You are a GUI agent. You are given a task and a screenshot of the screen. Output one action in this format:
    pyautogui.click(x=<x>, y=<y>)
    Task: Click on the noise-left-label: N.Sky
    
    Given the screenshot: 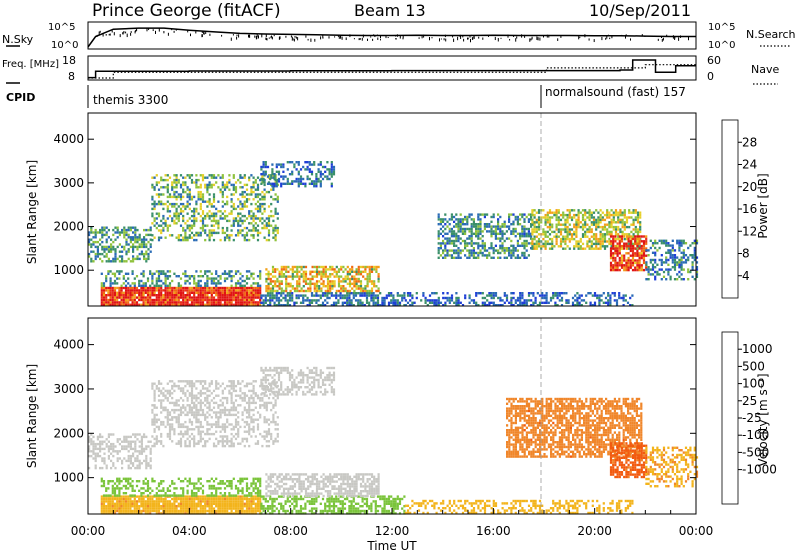 What is the action you would take?
    pyautogui.click(x=18, y=39)
    